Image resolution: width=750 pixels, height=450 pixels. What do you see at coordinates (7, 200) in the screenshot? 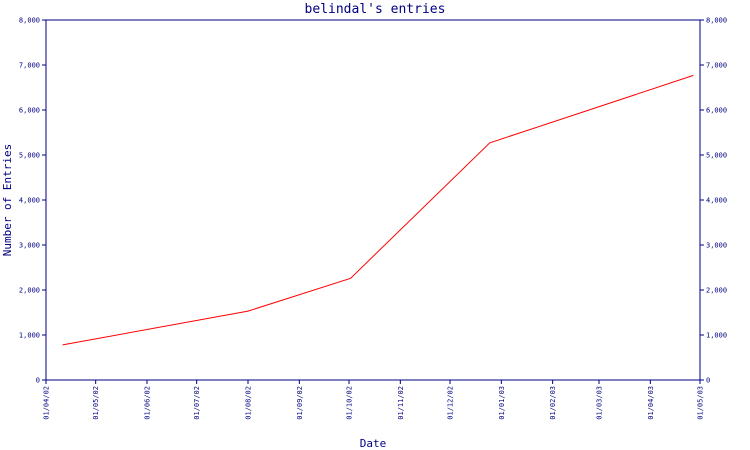
I see `y-axis-label: Number of Entries` at bounding box center [7, 200].